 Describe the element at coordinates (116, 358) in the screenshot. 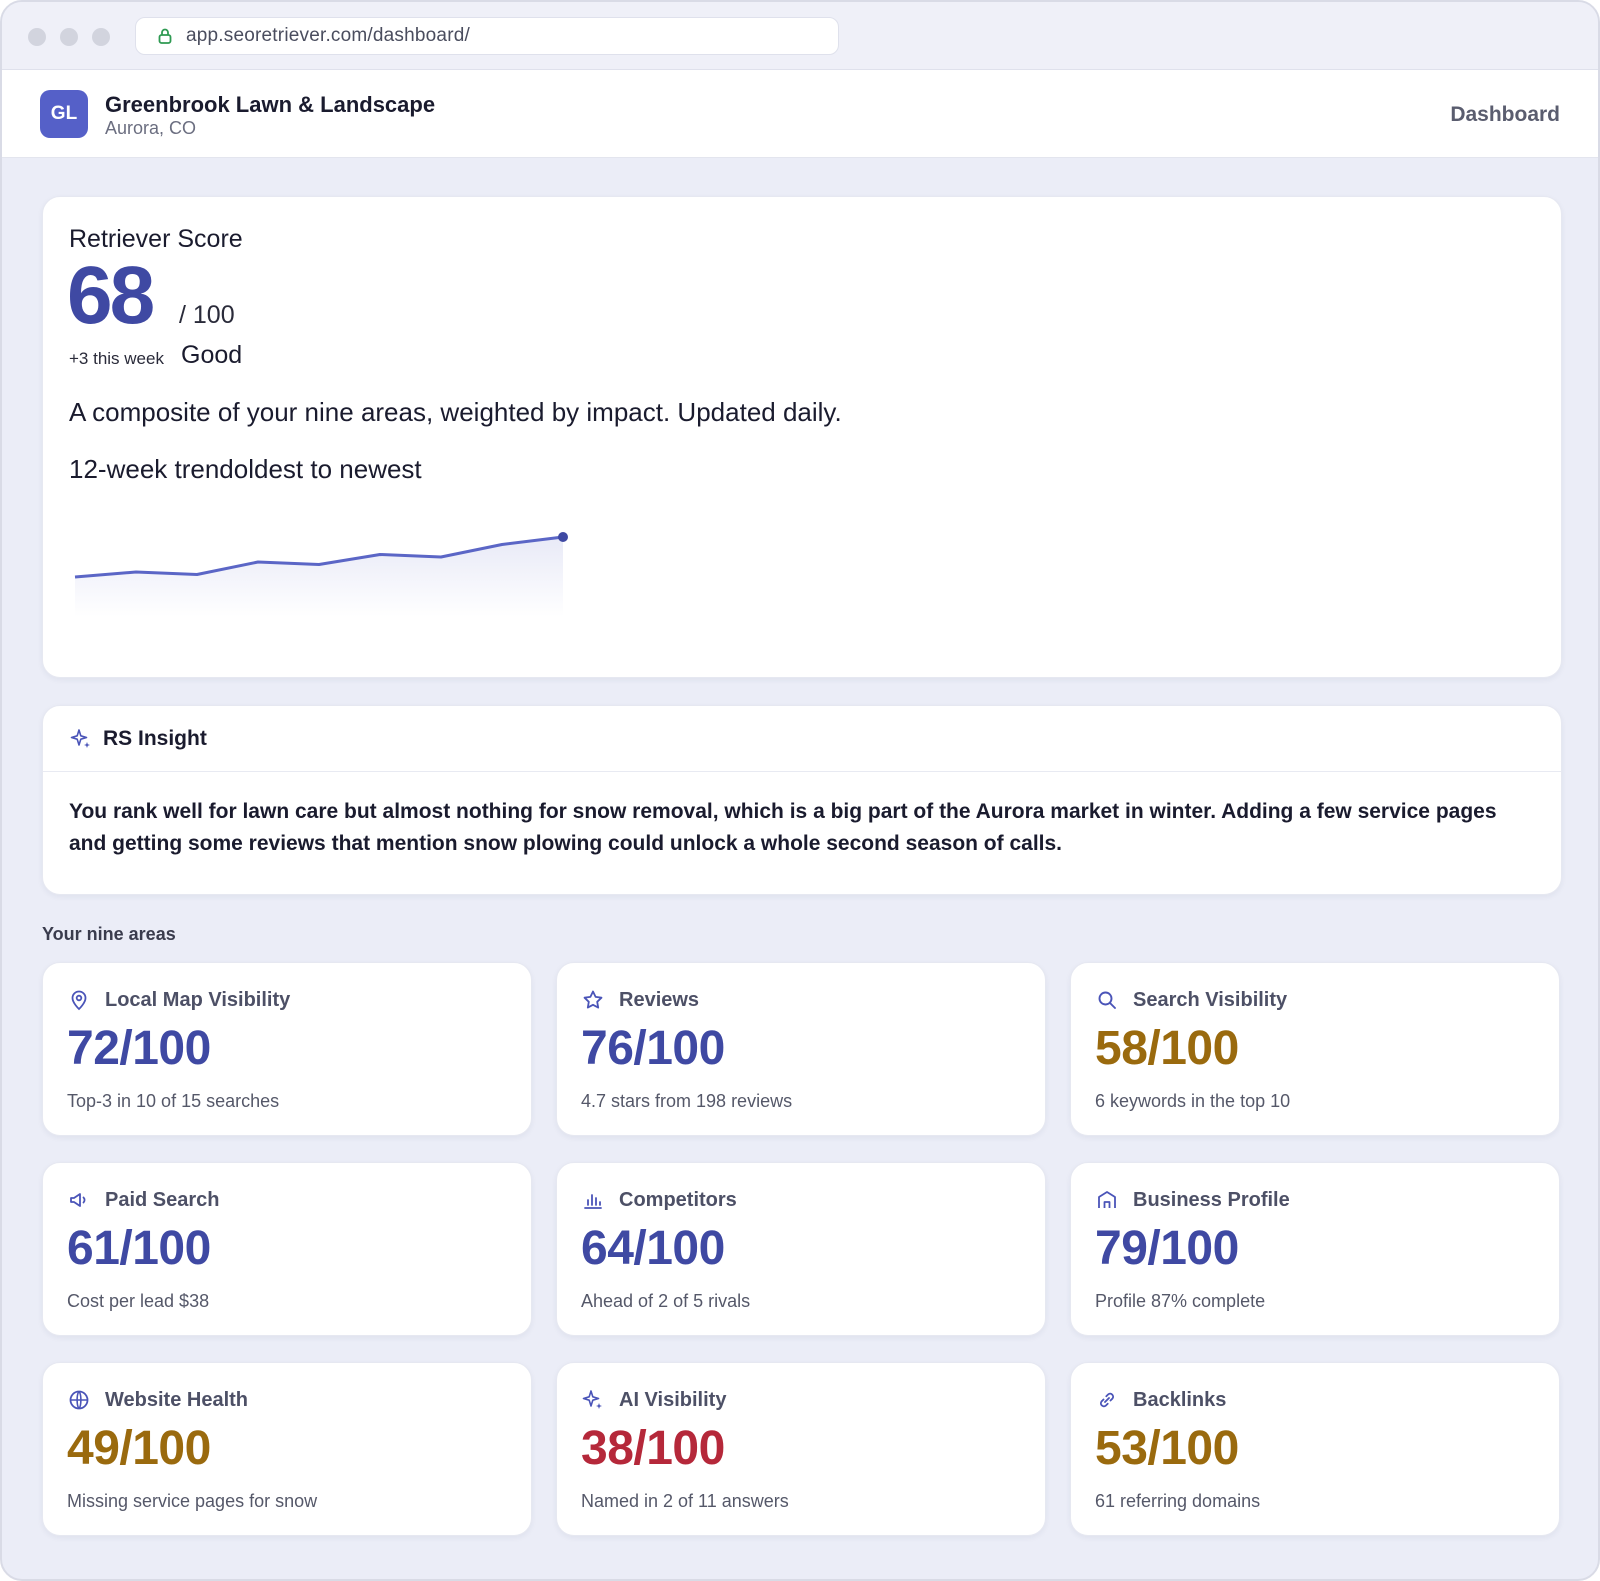

I see `score-delta: +3 this week` at that location.